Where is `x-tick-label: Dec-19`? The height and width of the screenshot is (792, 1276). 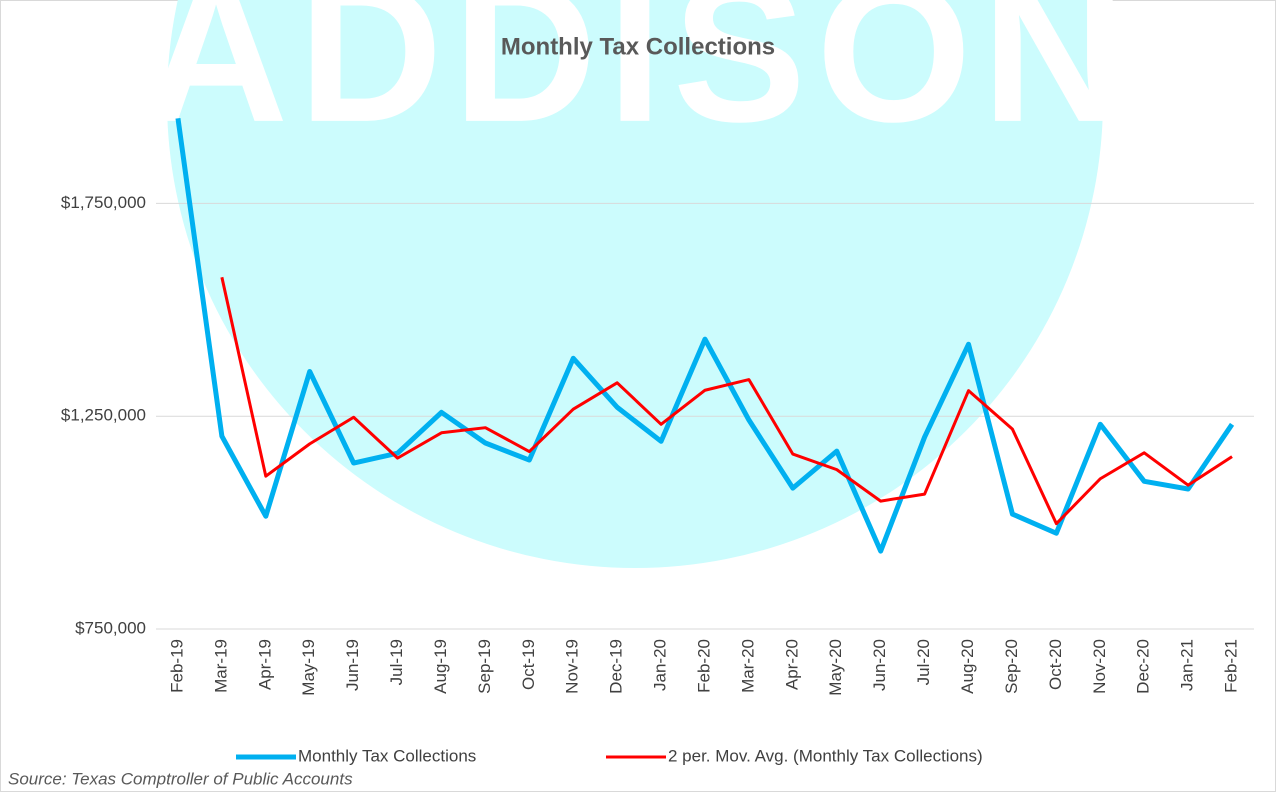 x-tick-label: Dec-19 is located at coordinates (616, 666).